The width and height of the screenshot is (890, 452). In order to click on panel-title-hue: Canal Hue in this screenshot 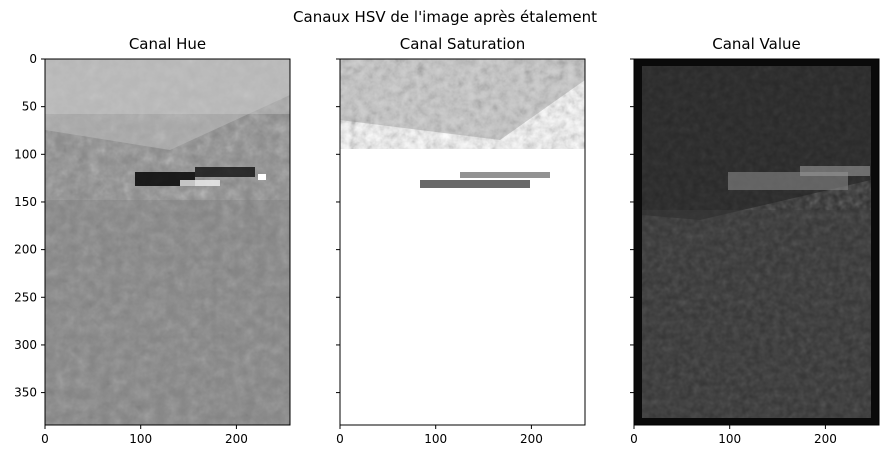, I will do `click(167, 44)`.